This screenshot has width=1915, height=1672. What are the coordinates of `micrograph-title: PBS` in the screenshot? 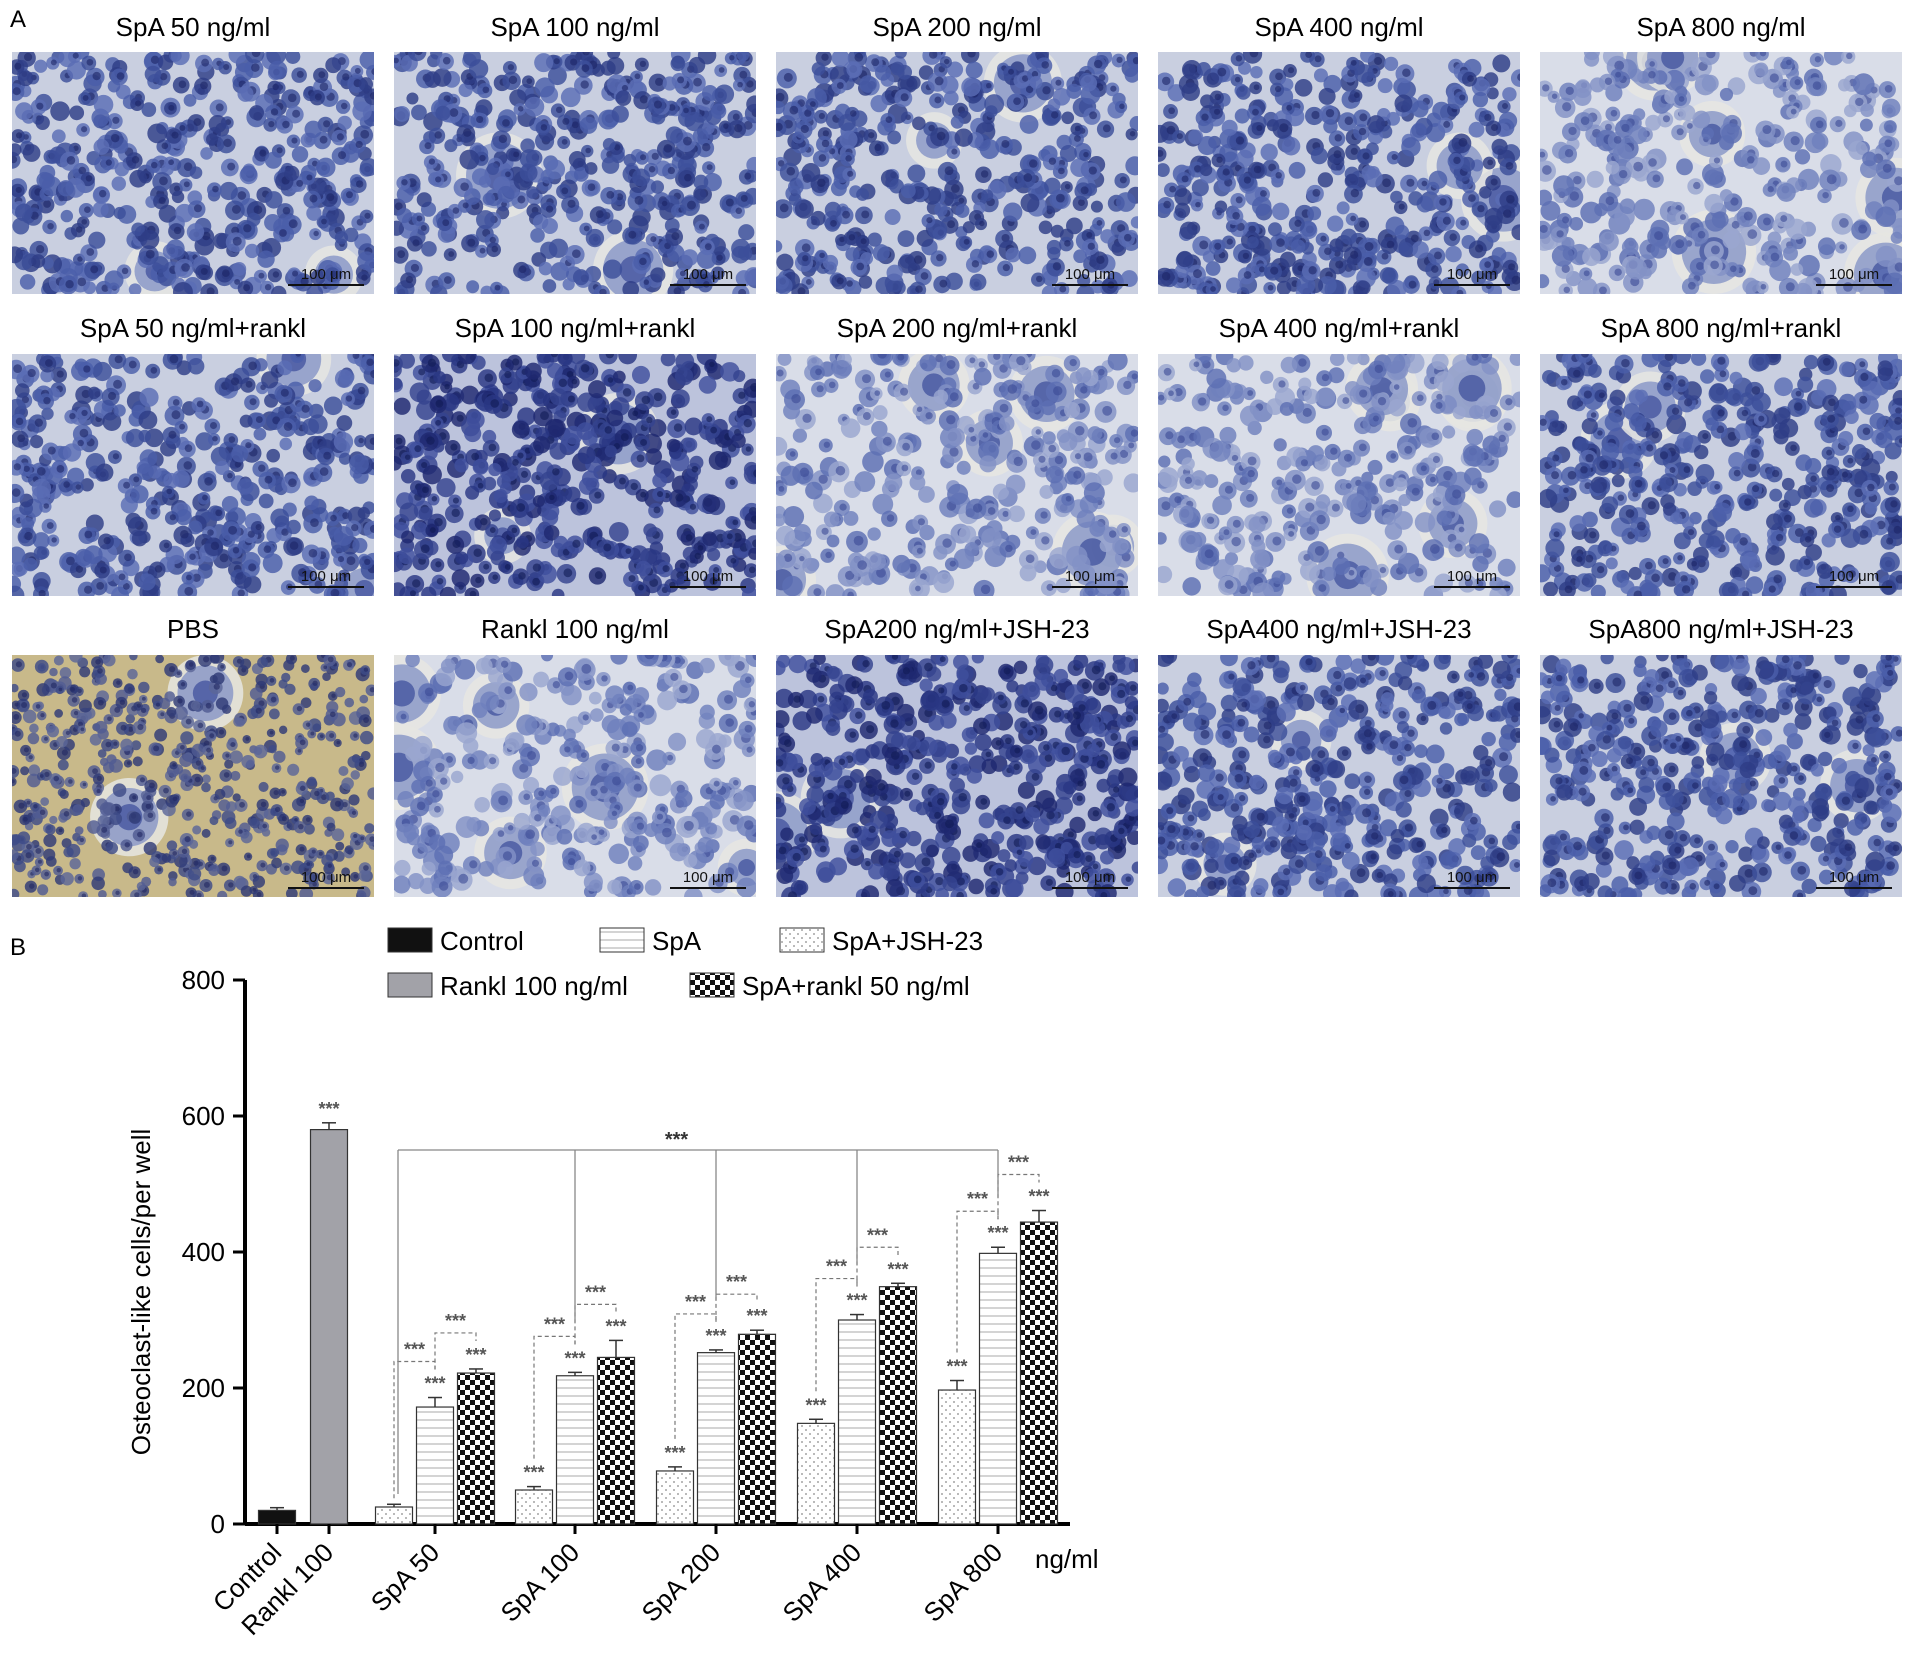 It's located at (193, 629).